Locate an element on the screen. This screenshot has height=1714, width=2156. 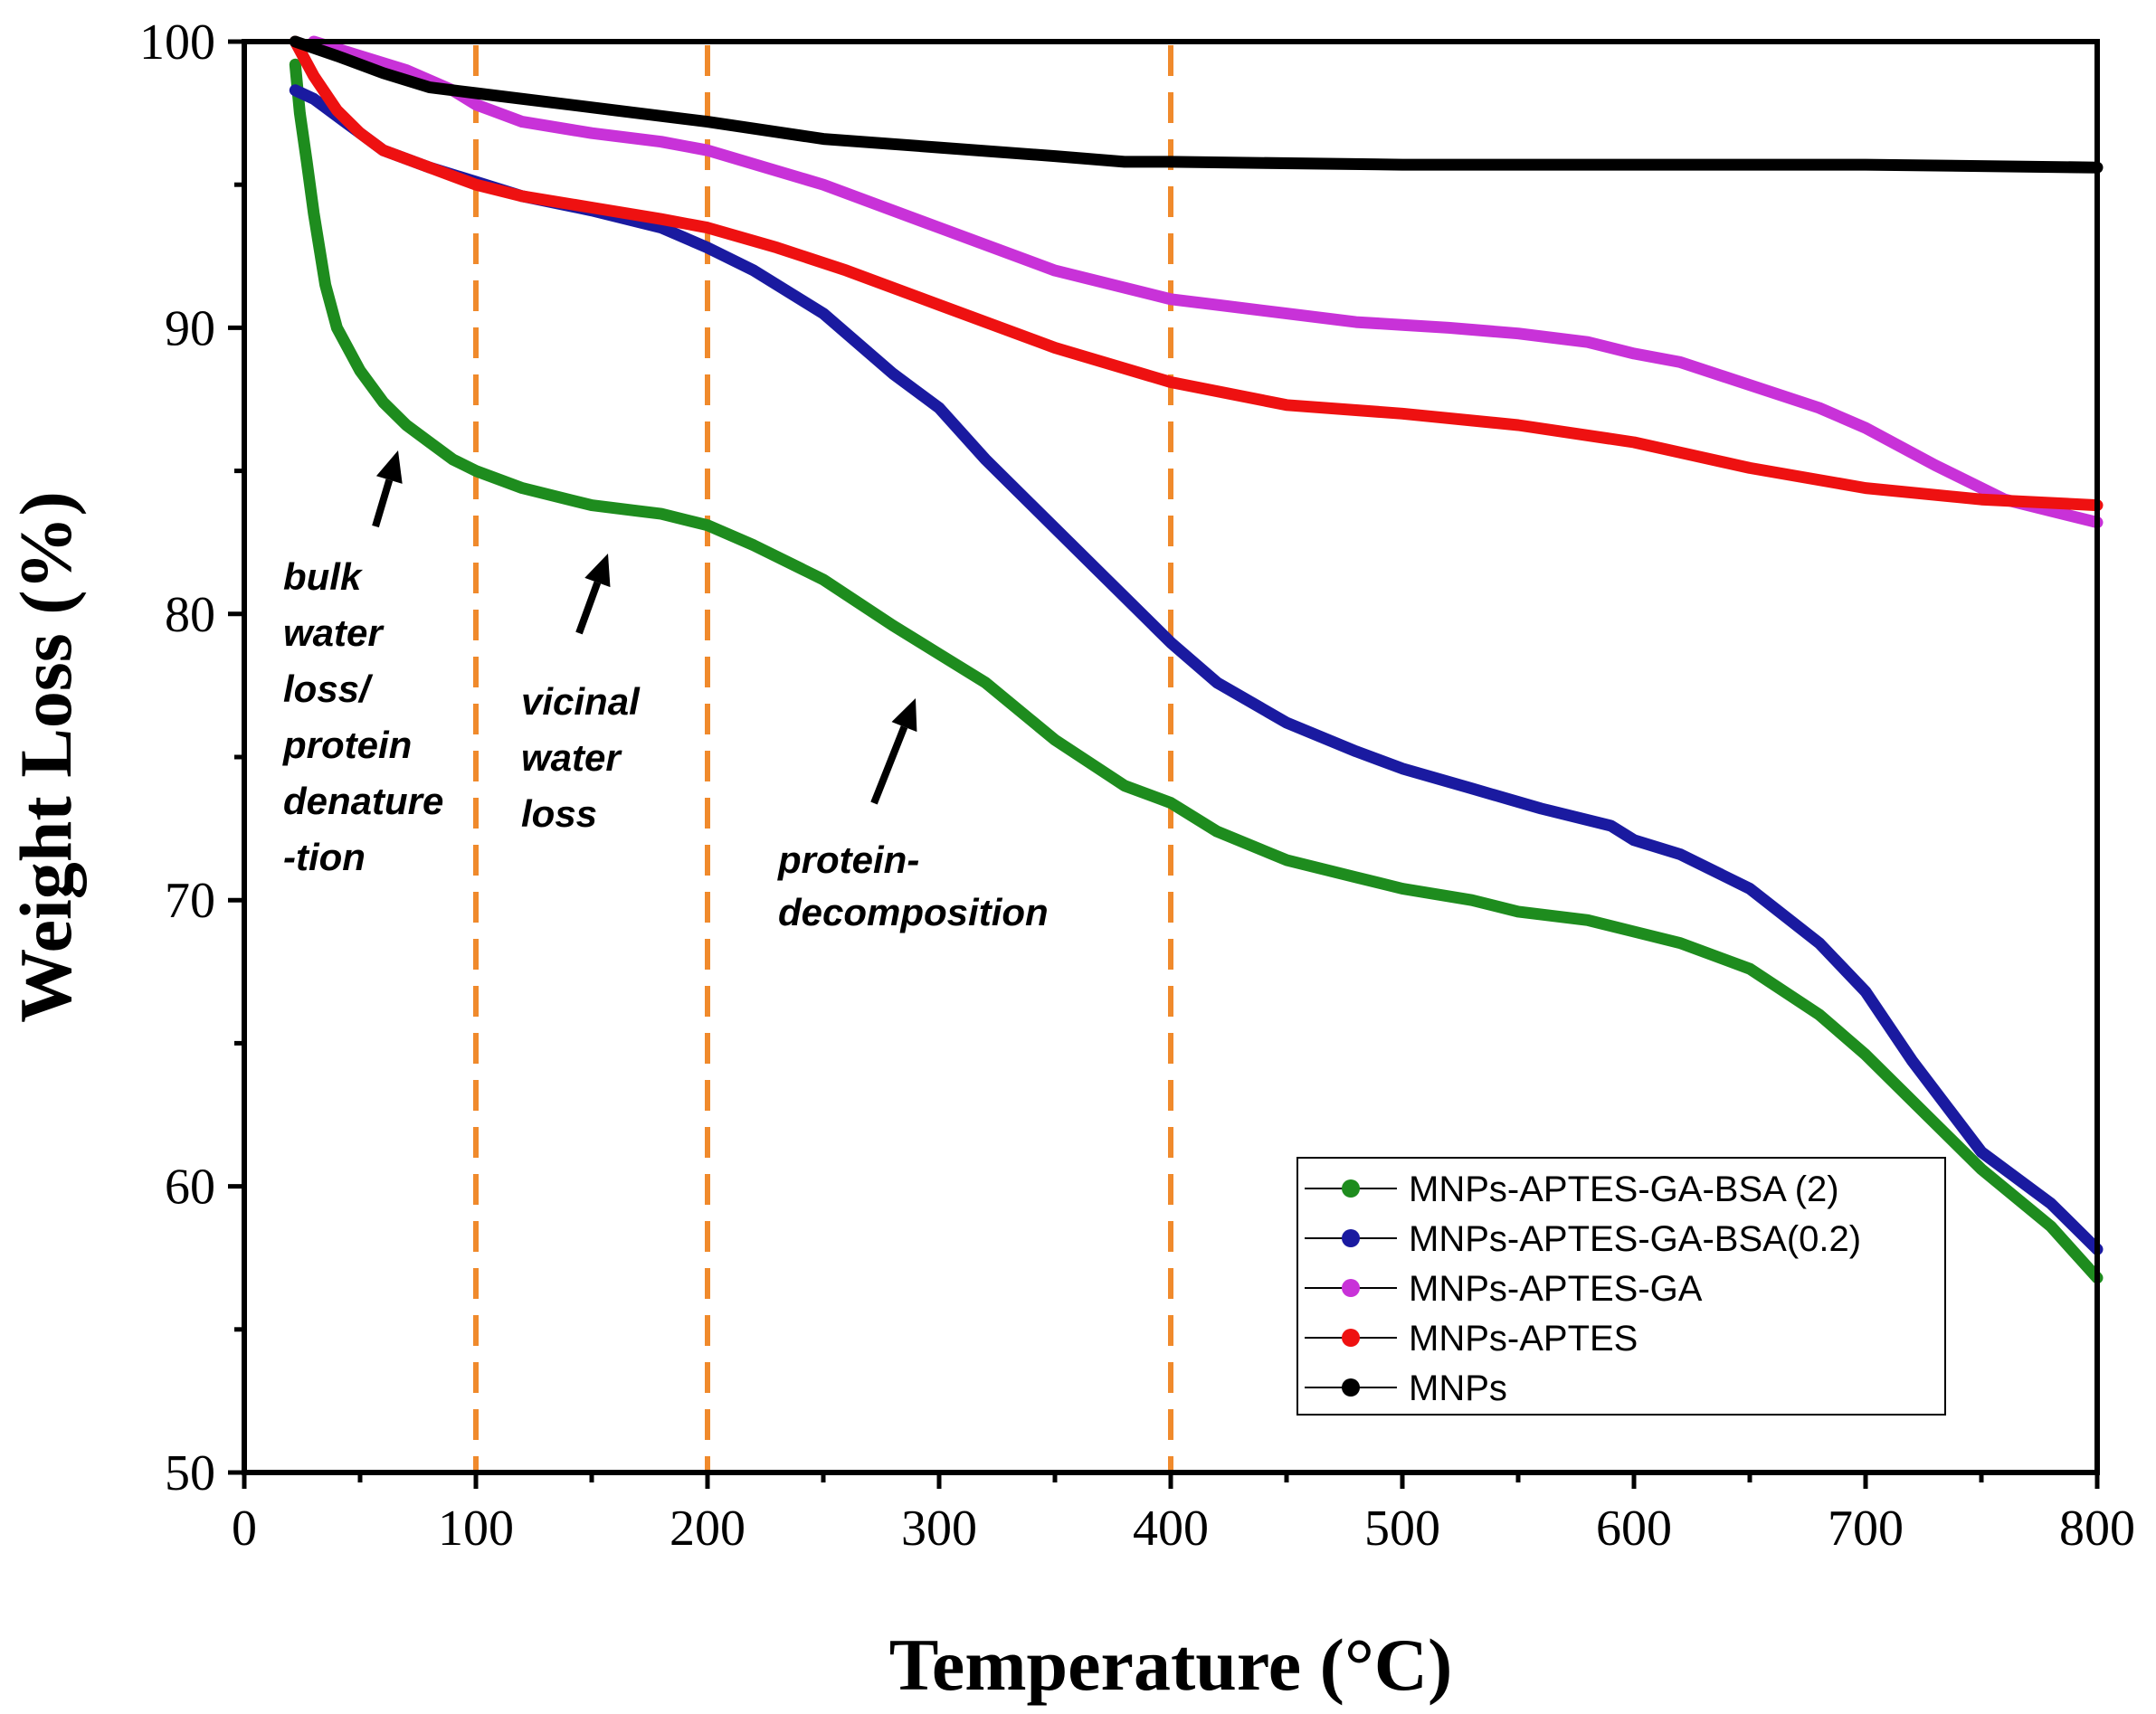
x-tick-label: 800 is located at coordinates (2097, 1529).